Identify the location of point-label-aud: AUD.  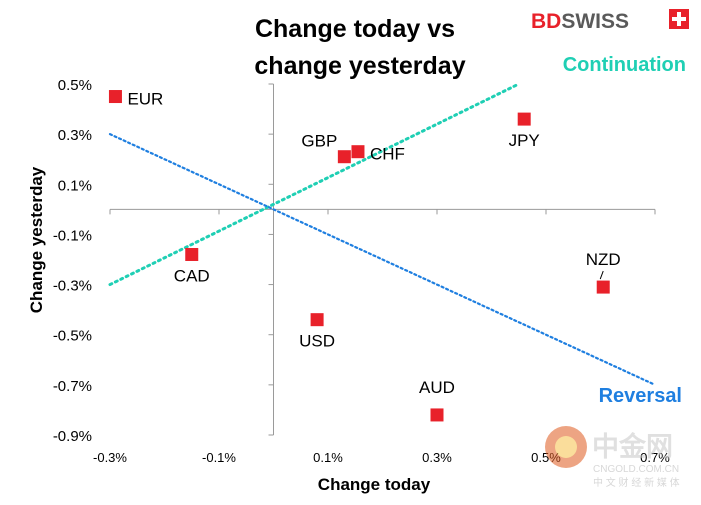
(437, 387).